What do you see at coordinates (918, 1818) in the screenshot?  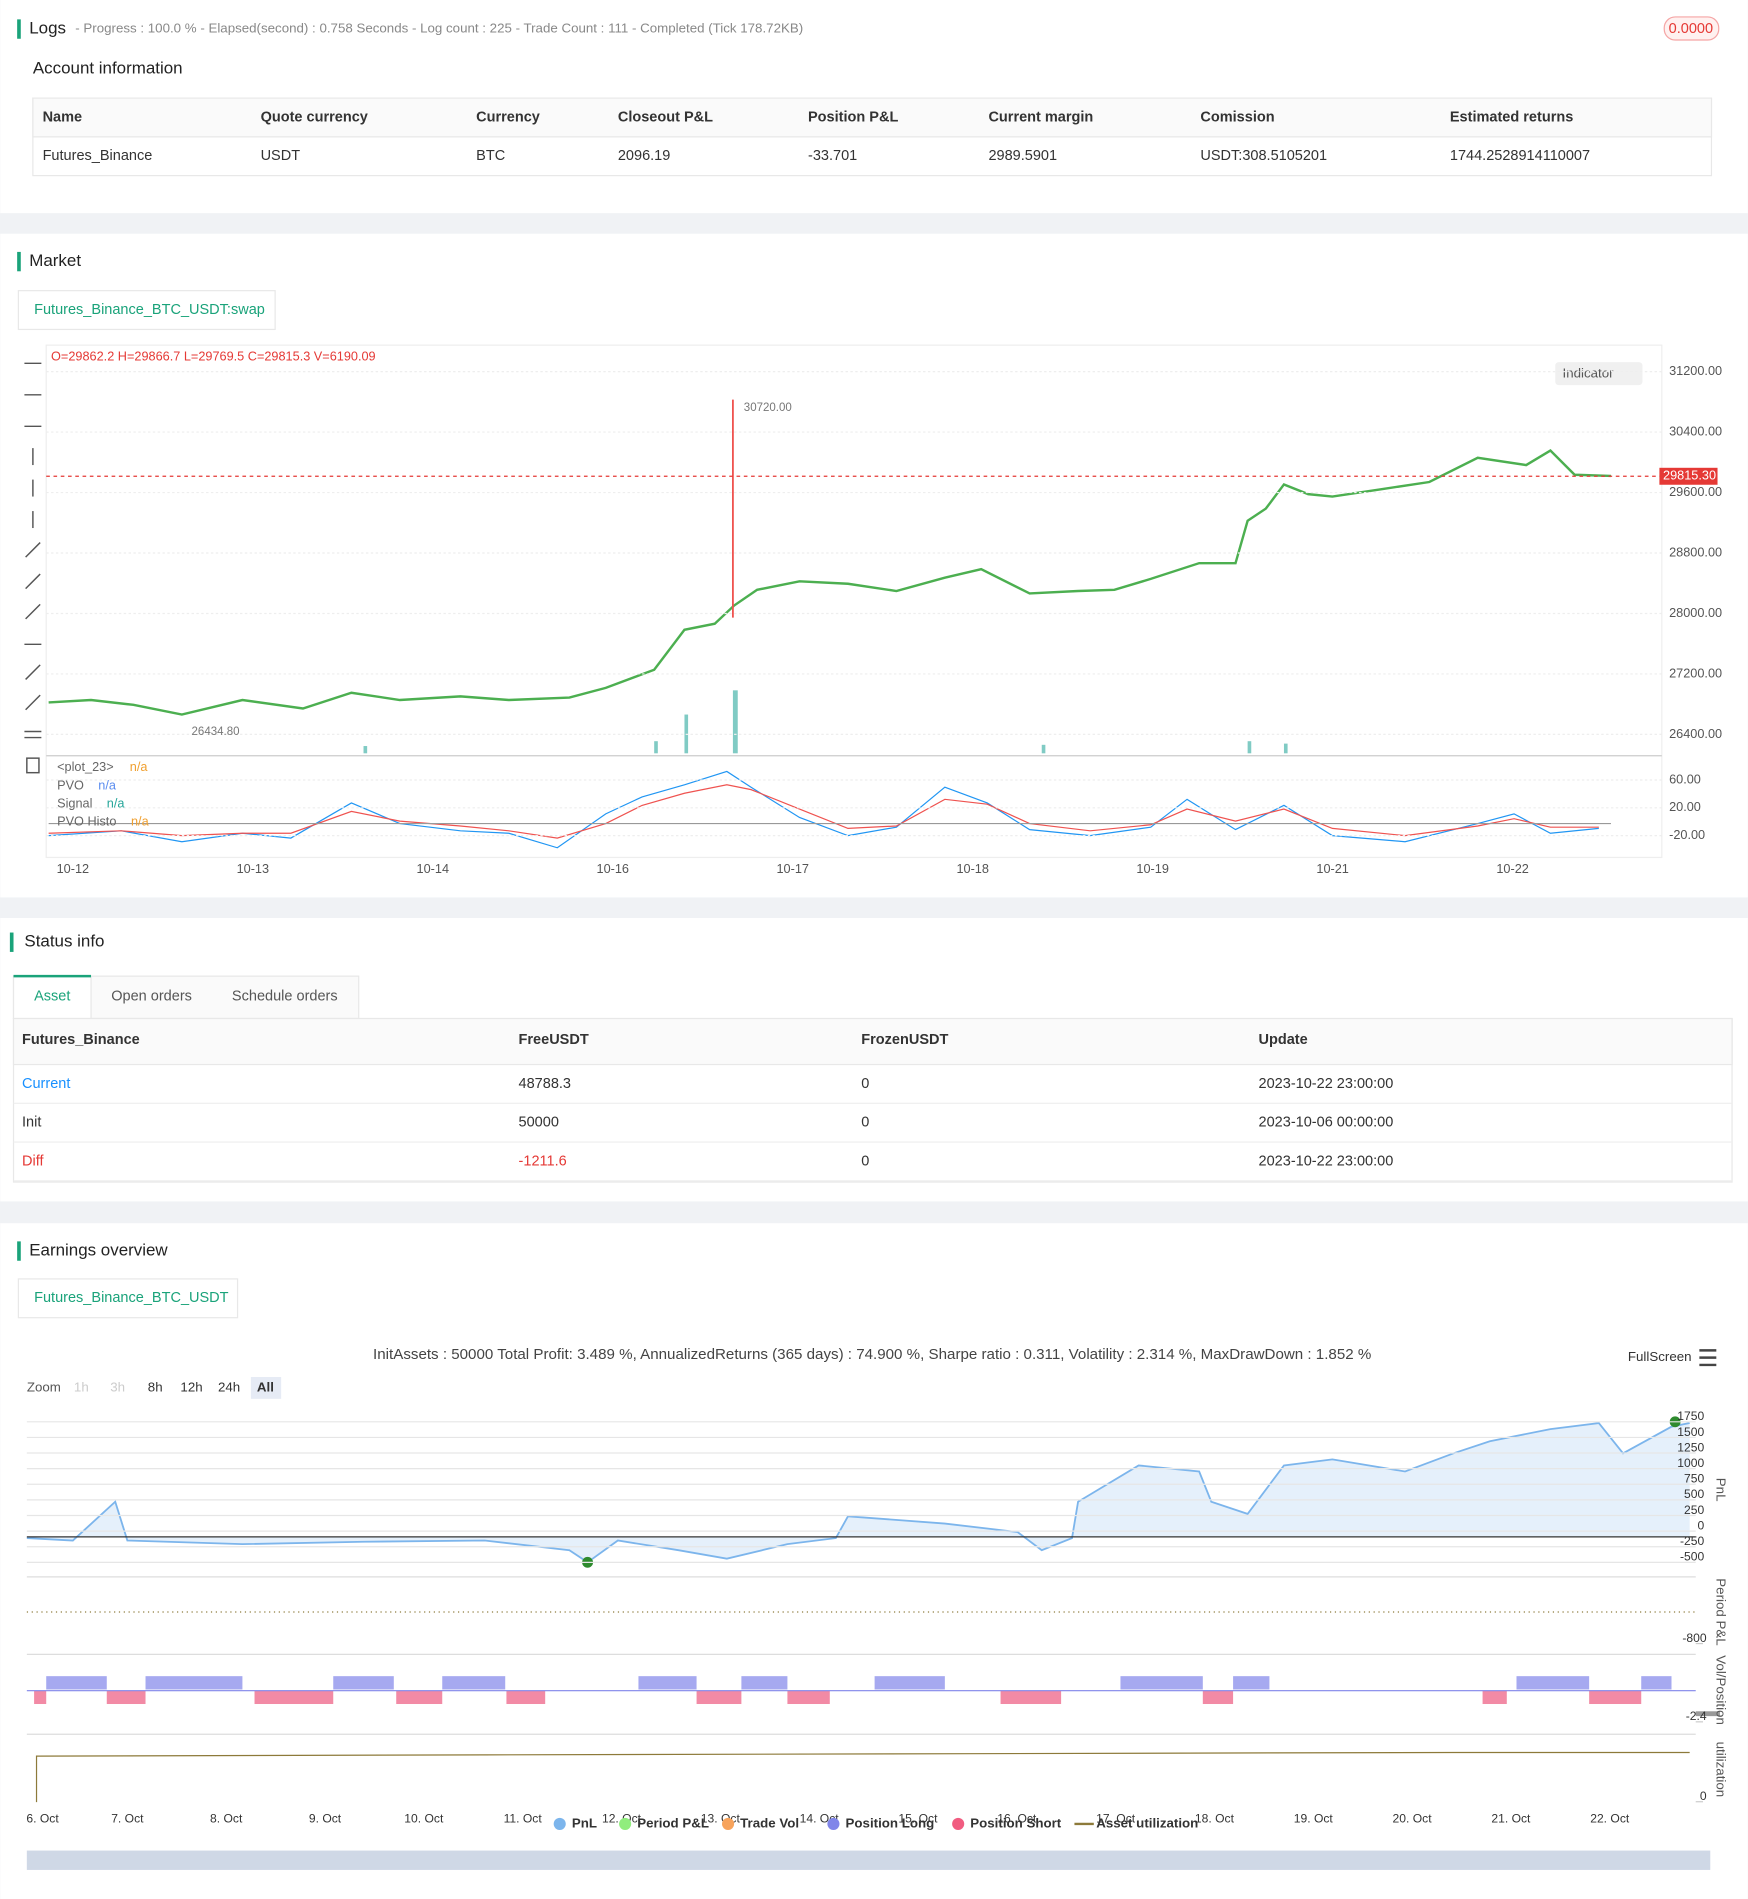 I see `x-tick-label: 15. Oct` at bounding box center [918, 1818].